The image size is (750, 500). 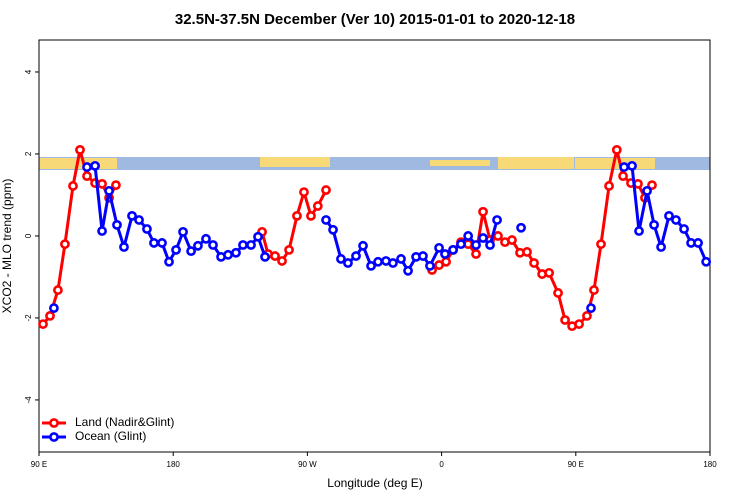 What do you see at coordinates (28, 153) in the screenshot?
I see `y-tick-label: 2` at bounding box center [28, 153].